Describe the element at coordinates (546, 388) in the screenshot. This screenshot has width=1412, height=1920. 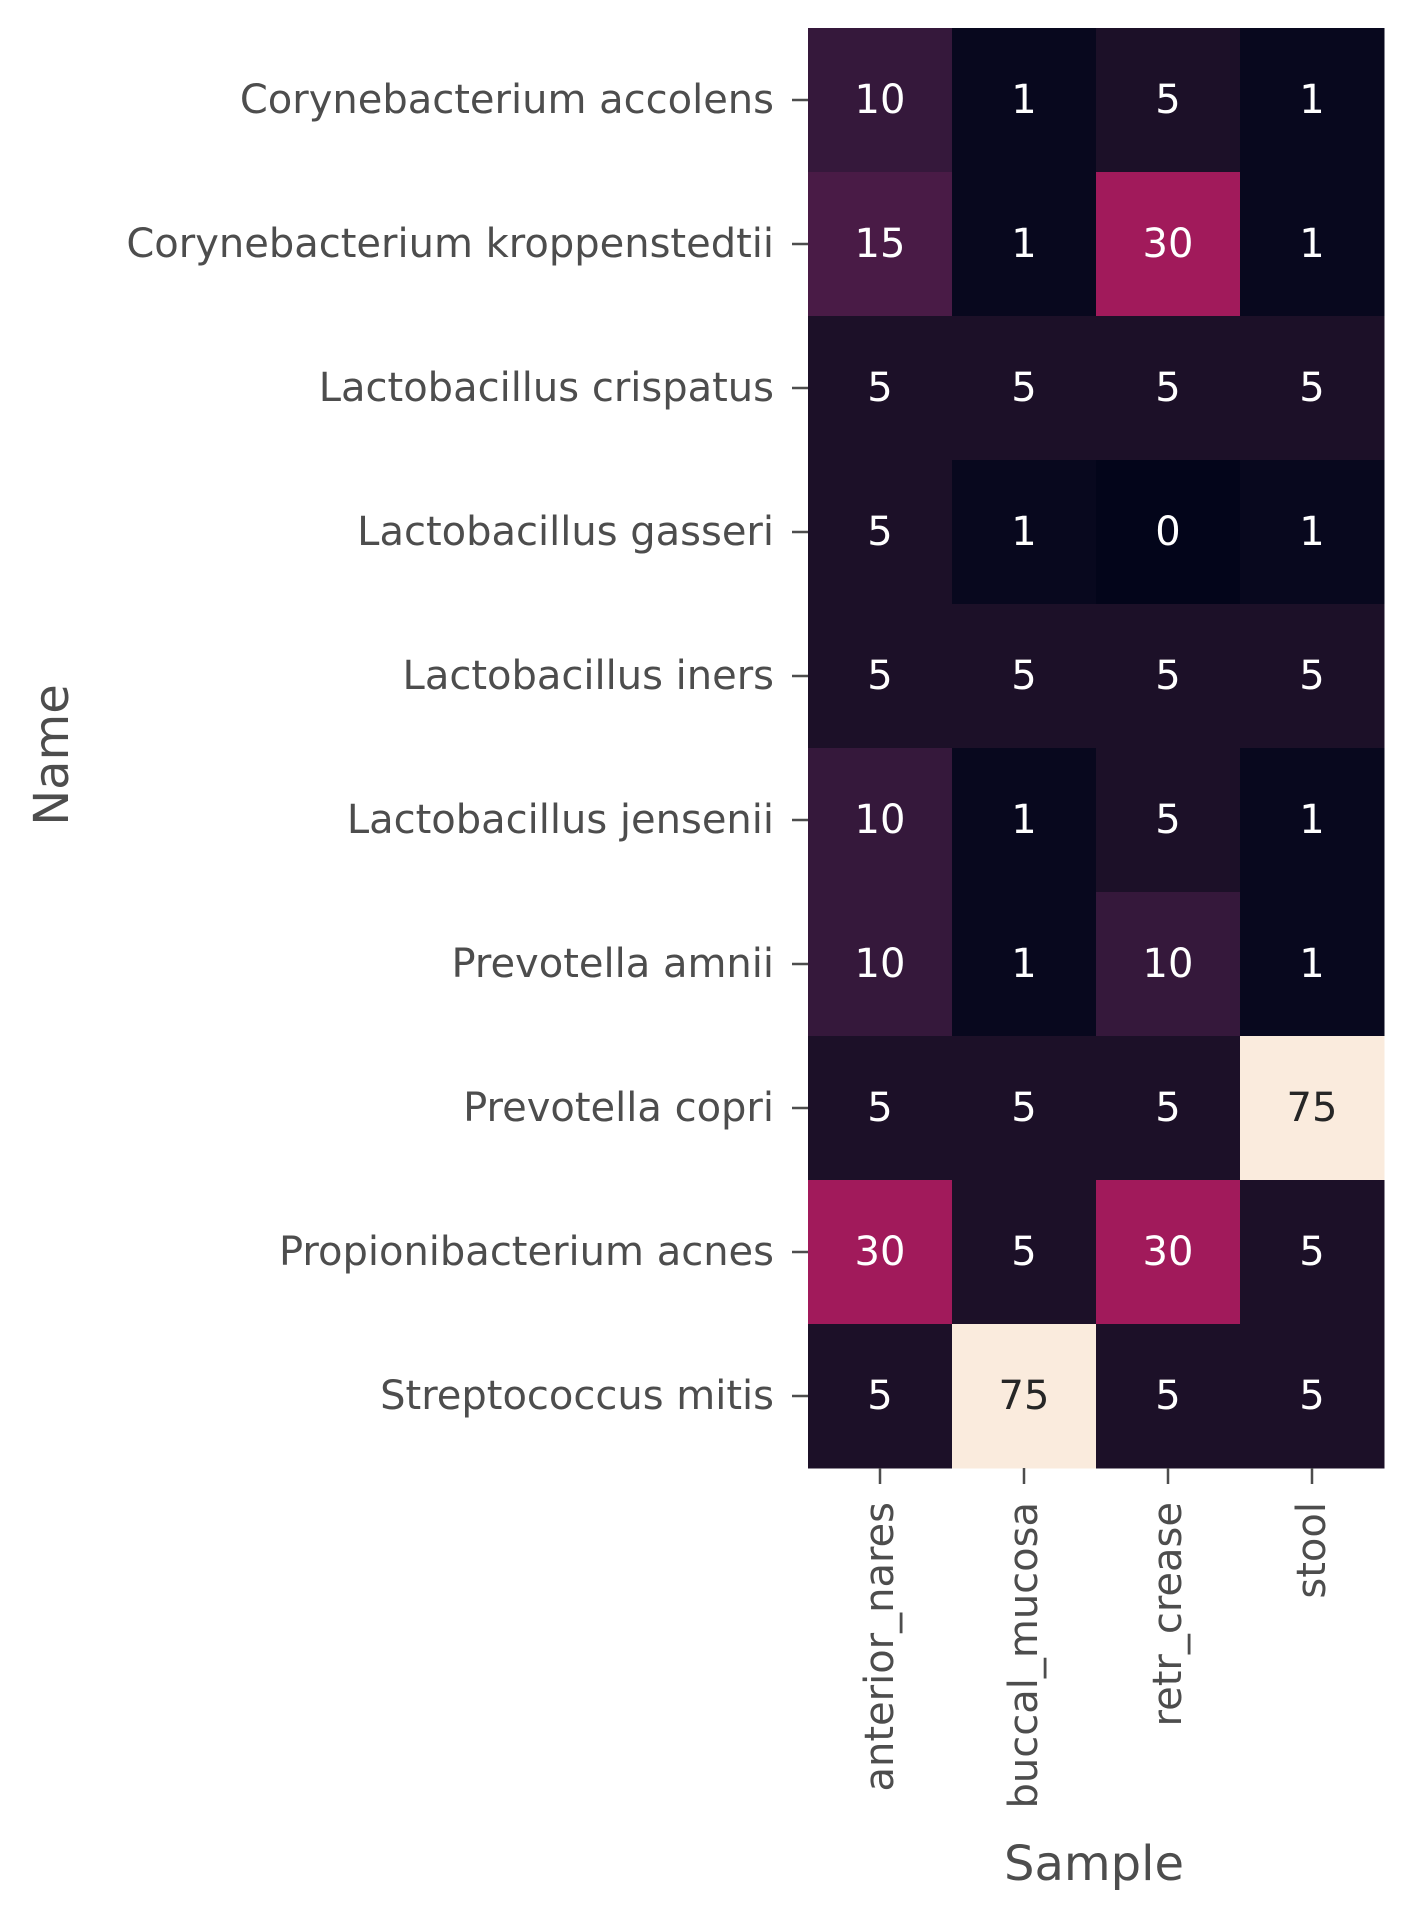
I see `y-tick-label: Lactobacillus crispatus` at that location.